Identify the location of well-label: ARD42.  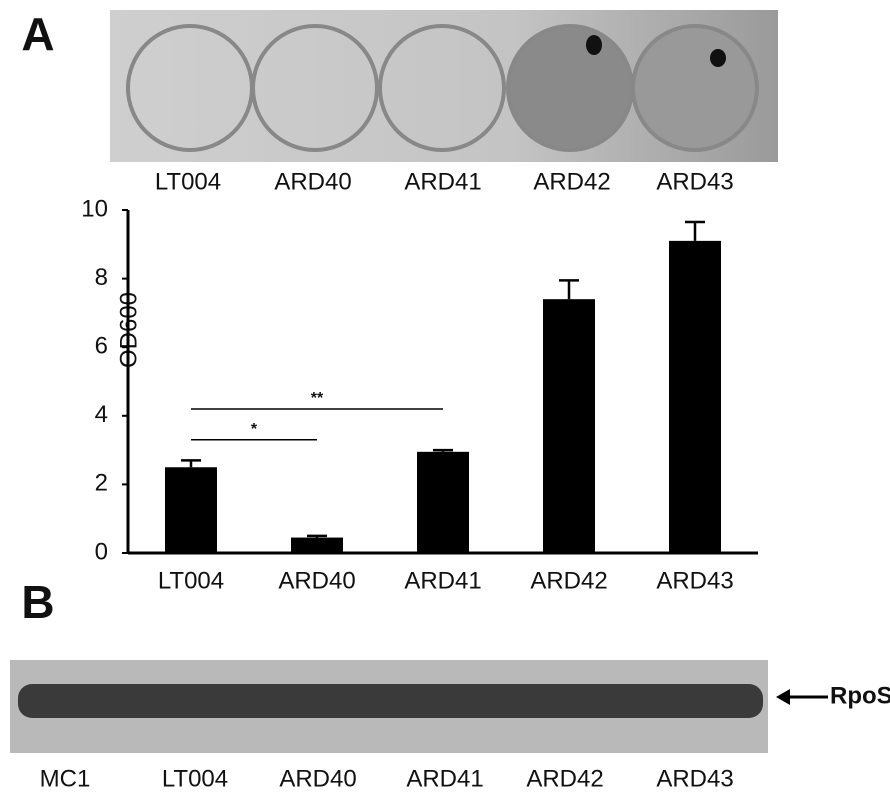
(571, 181).